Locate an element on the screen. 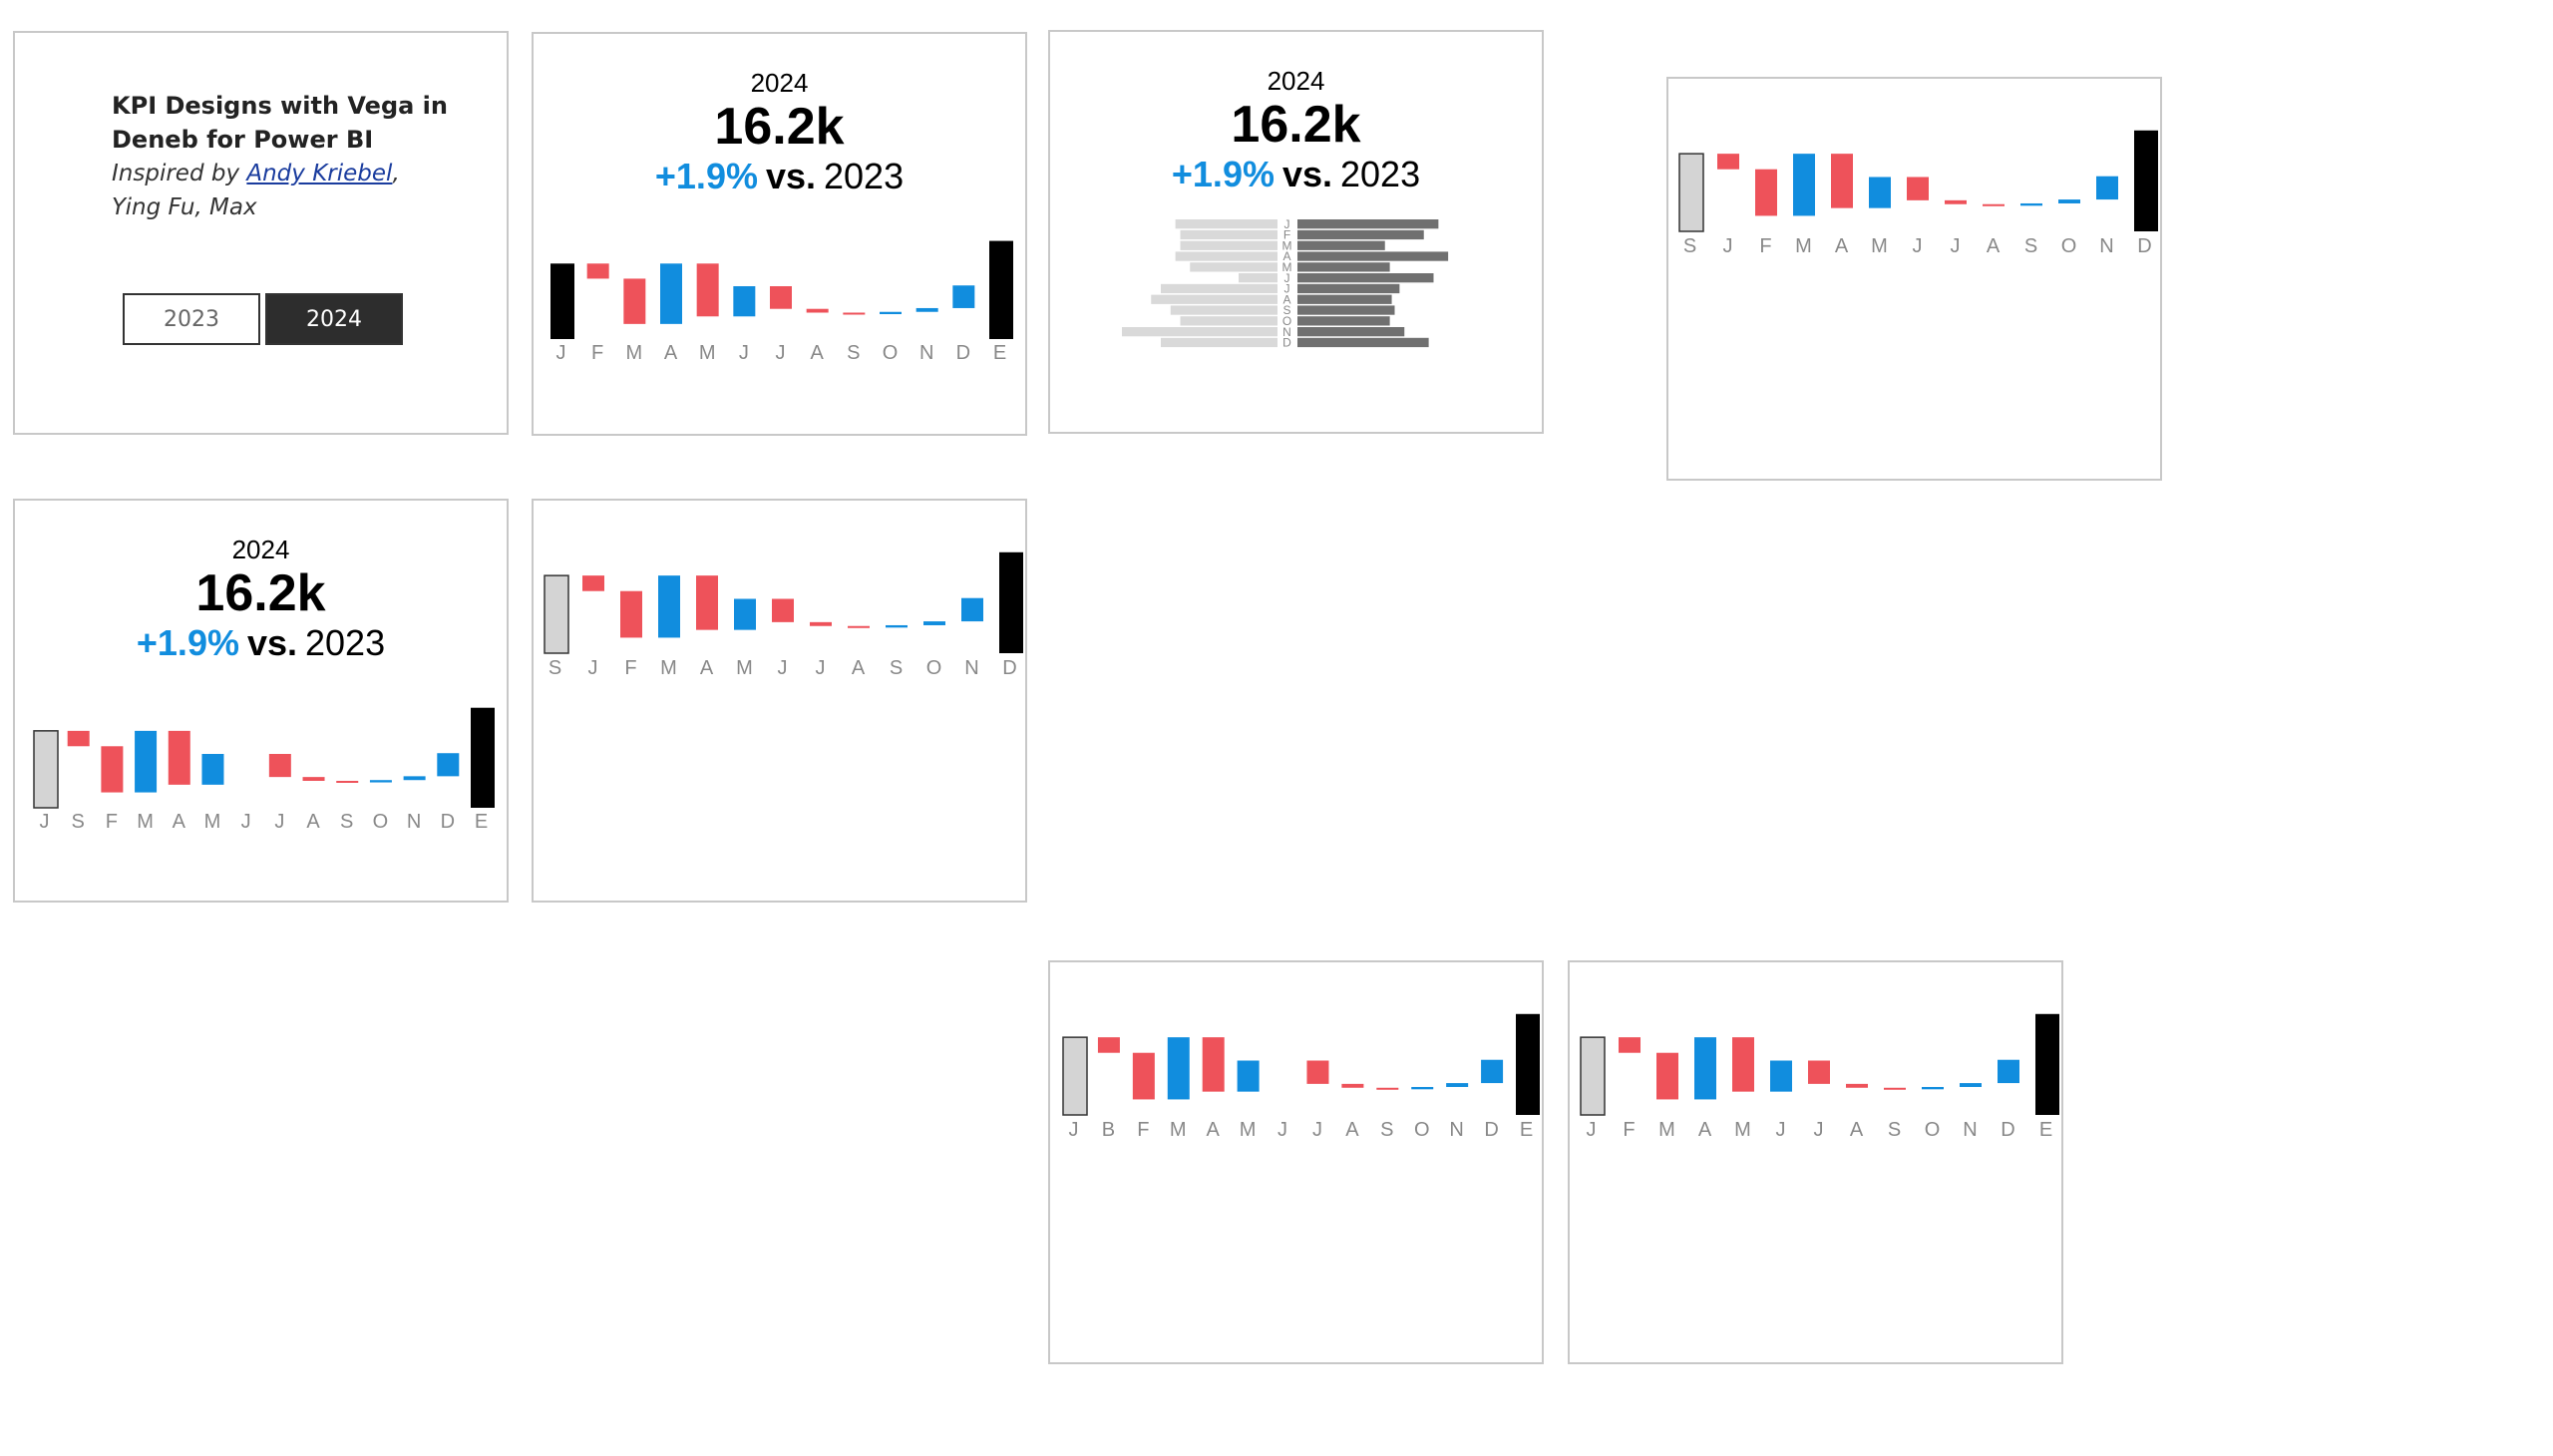  axis-tick-label: N is located at coordinates (972, 668).